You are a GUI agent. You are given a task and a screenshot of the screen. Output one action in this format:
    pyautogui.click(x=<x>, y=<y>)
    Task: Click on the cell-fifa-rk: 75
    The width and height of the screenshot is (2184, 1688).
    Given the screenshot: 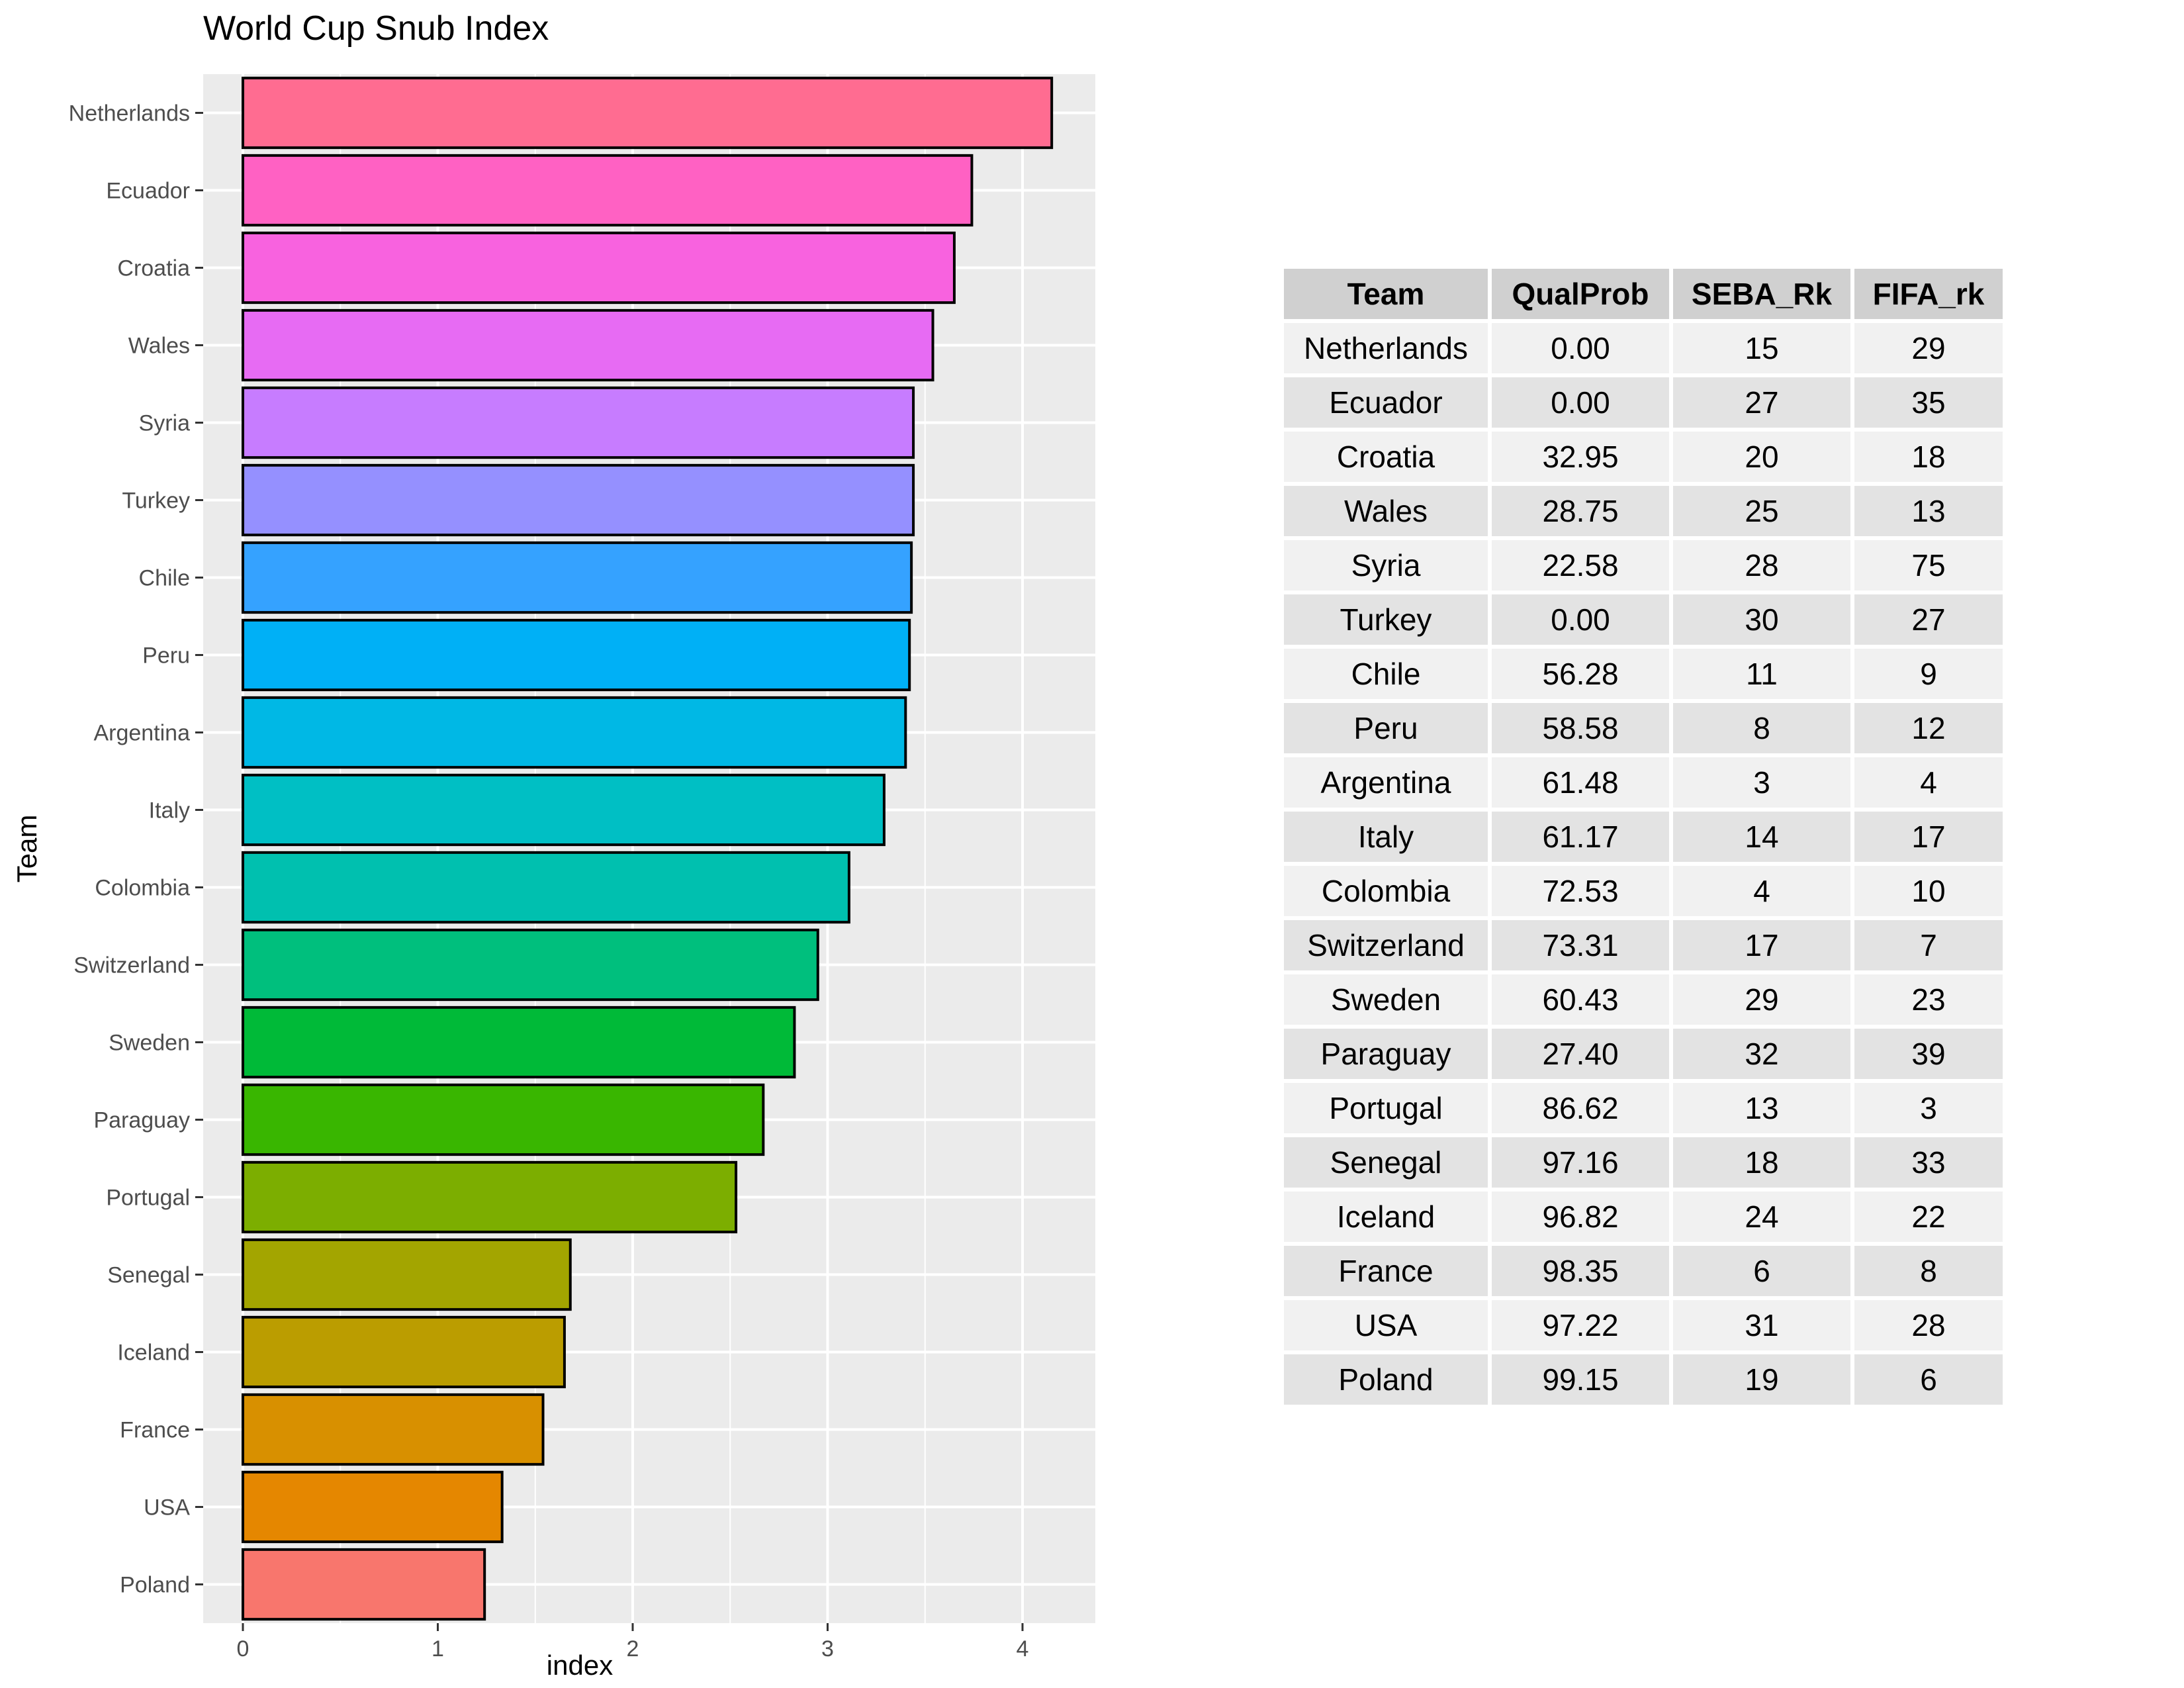 What is the action you would take?
    pyautogui.click(x=1928, y=565)
    